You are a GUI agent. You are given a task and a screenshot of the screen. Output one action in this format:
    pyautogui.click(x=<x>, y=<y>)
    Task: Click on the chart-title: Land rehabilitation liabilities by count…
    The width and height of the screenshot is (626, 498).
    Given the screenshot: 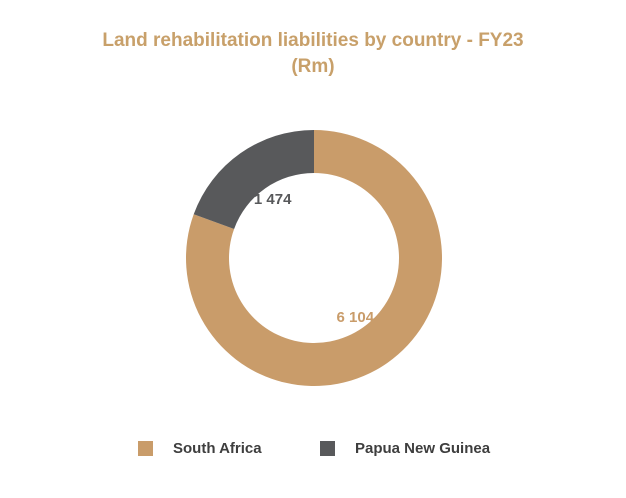 What is the action you would take?
    pyautogui.click(x=313, y=40)
    